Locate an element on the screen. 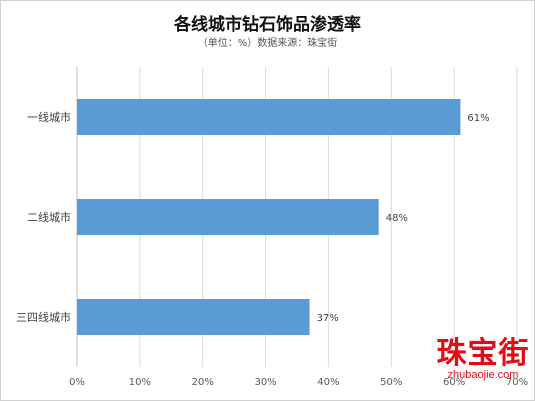 Image resolution: width=535 pixels, height=401 pixels. watermark-text: 珠宝街 is located at coordinates (483, 353).